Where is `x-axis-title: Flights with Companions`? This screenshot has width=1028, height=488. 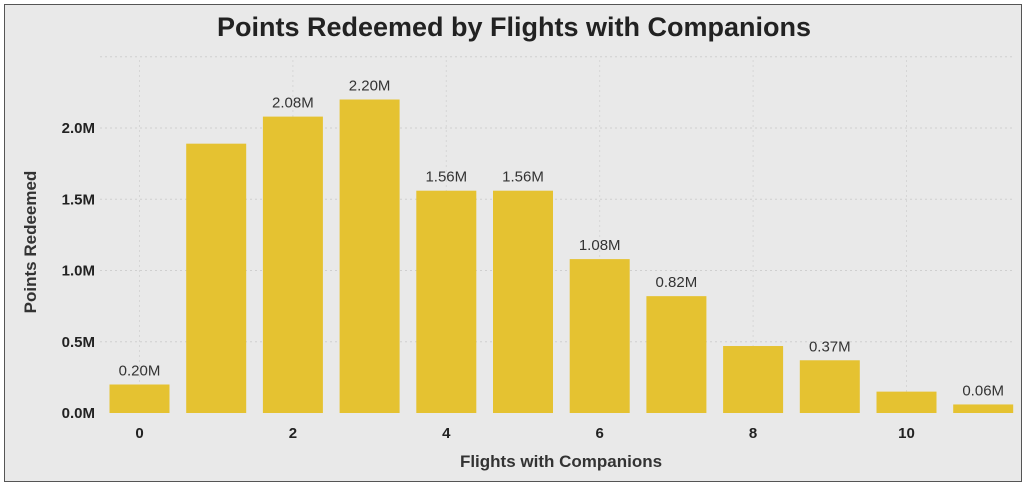
x-axis-title: Flights with Companions is located at coordinates (561, 461).